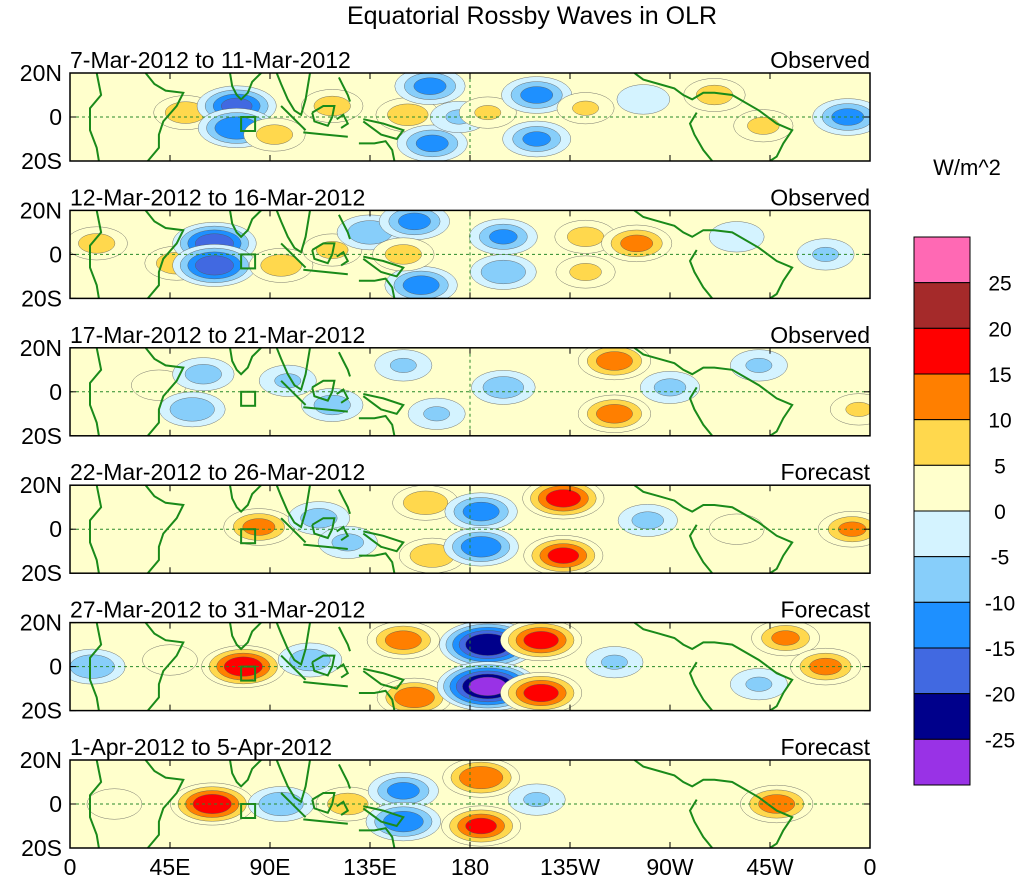  I want to click on colorbar-tick-label: -5, so click(1000, 558).